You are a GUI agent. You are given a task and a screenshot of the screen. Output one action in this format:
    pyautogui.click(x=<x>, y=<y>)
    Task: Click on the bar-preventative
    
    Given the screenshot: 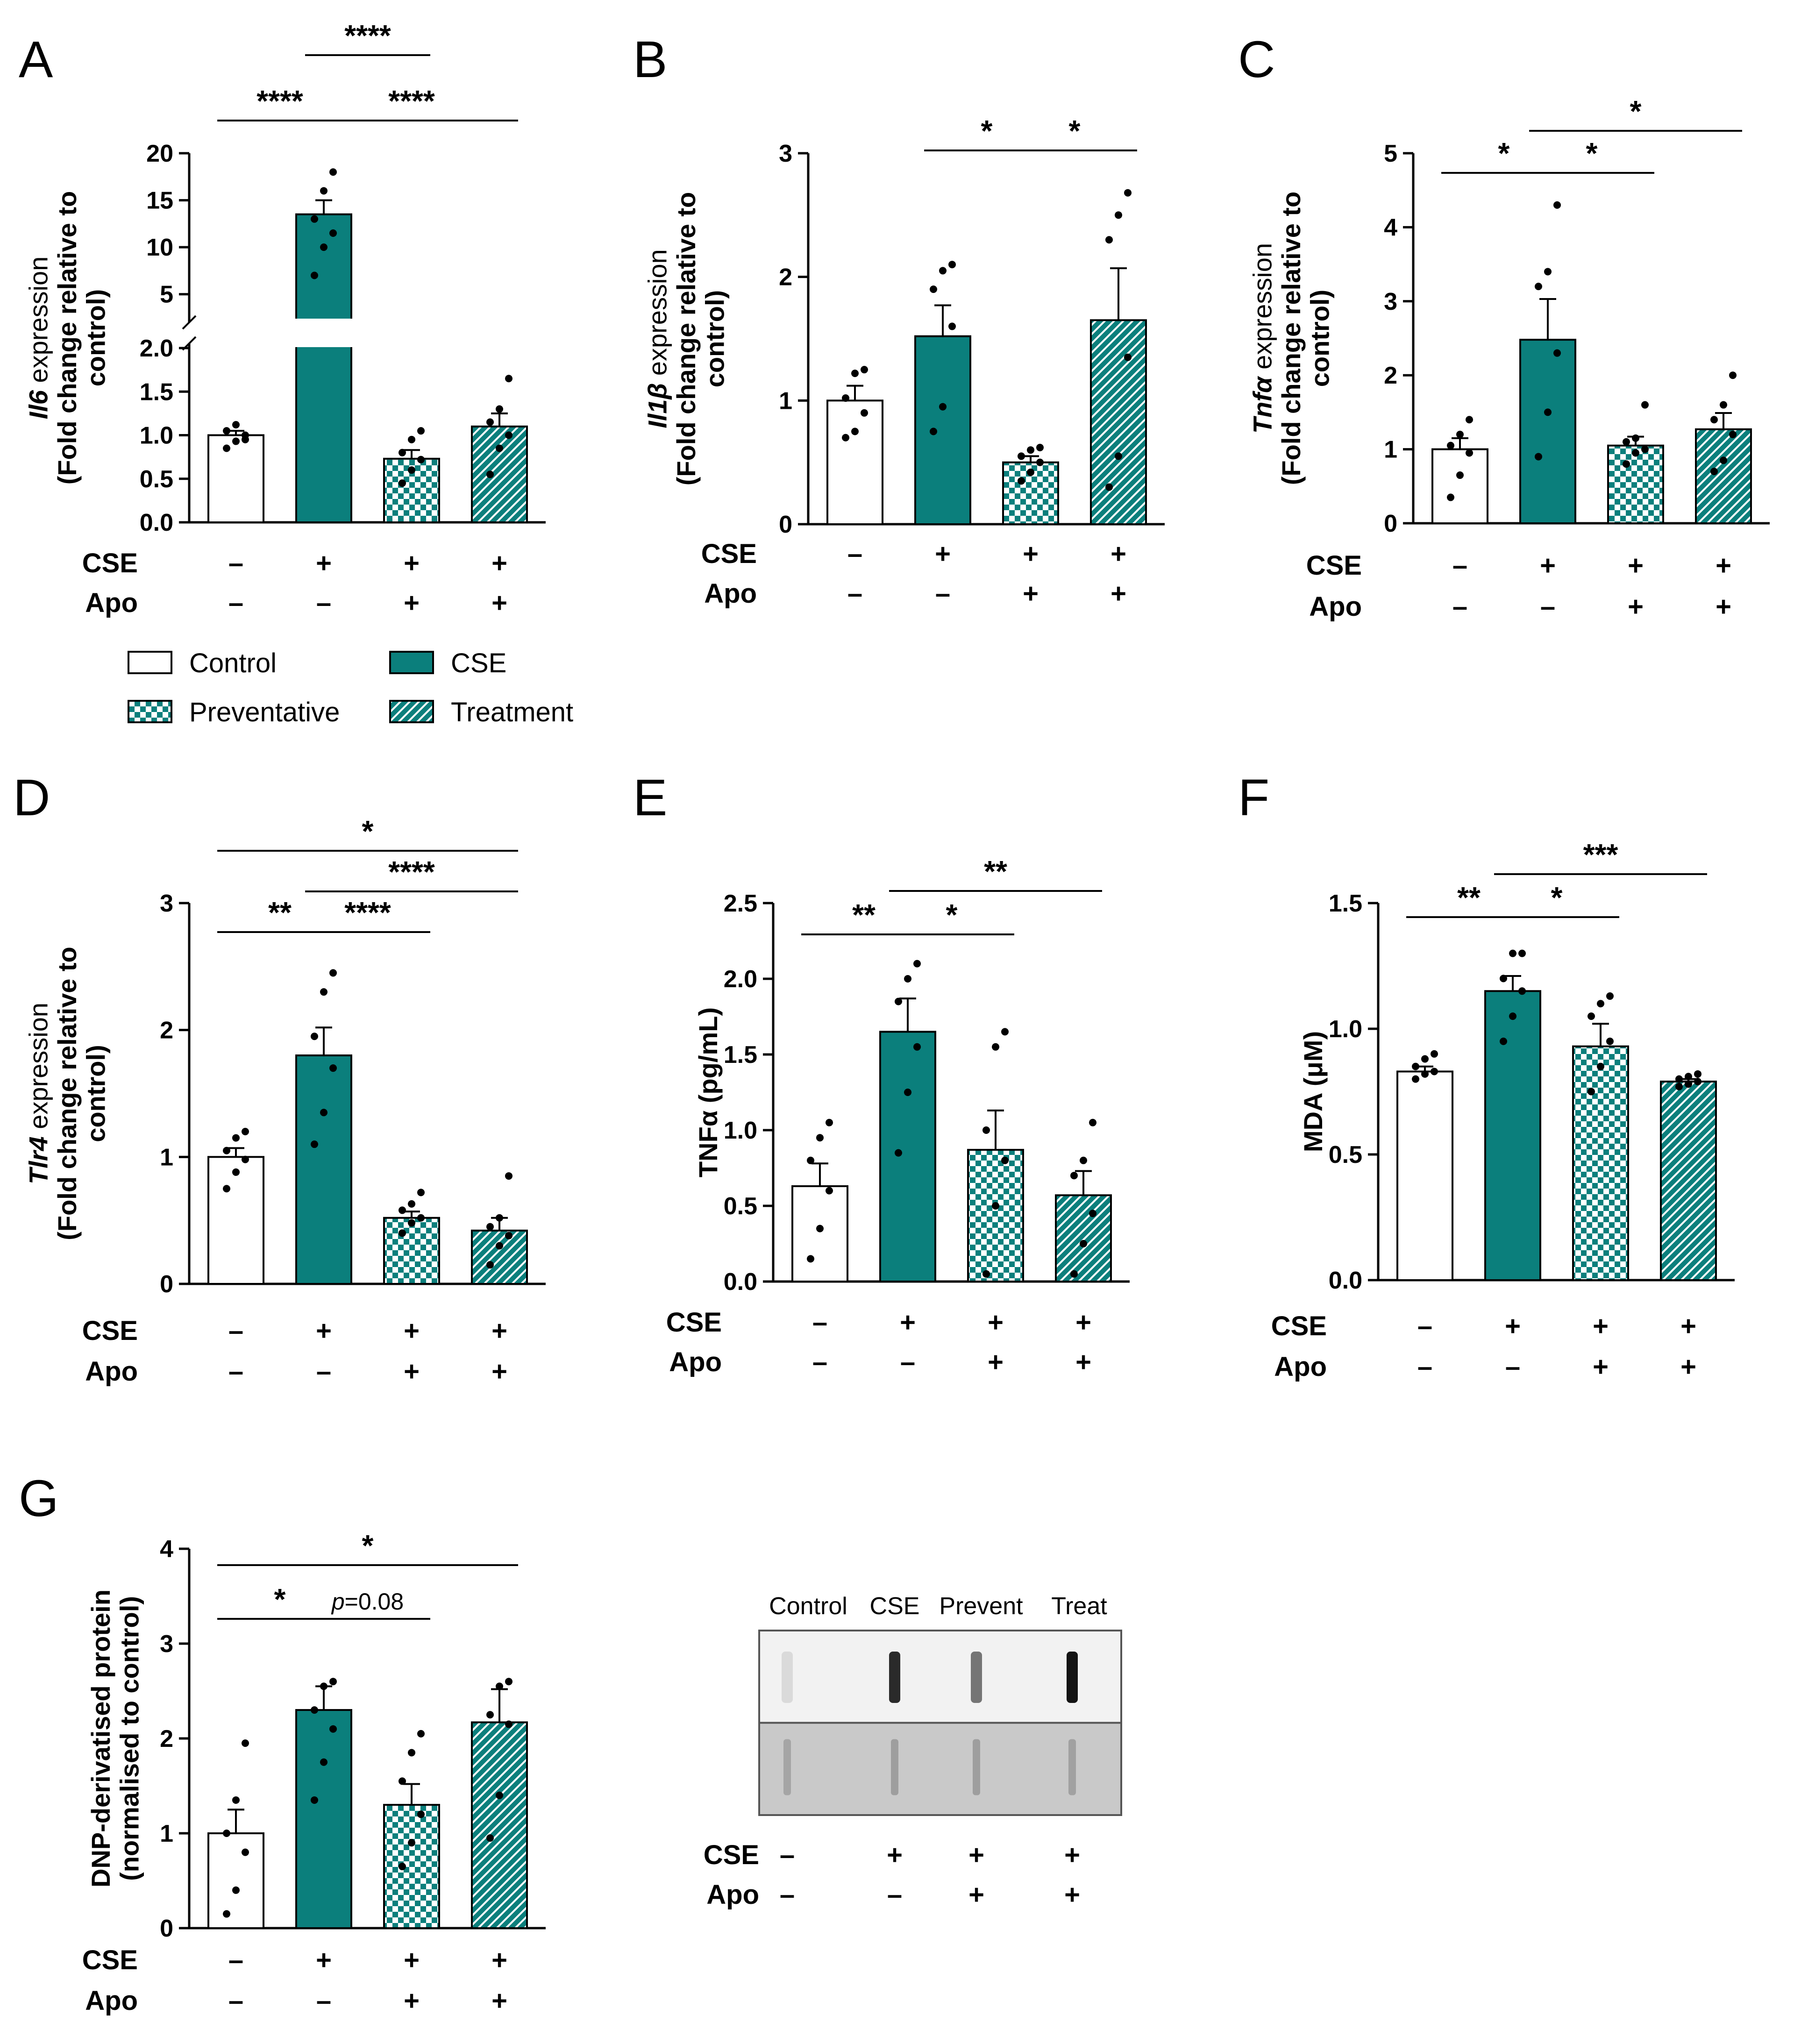 What is the action you would take?
    pyautogui.click(x=995, y=1216)
    